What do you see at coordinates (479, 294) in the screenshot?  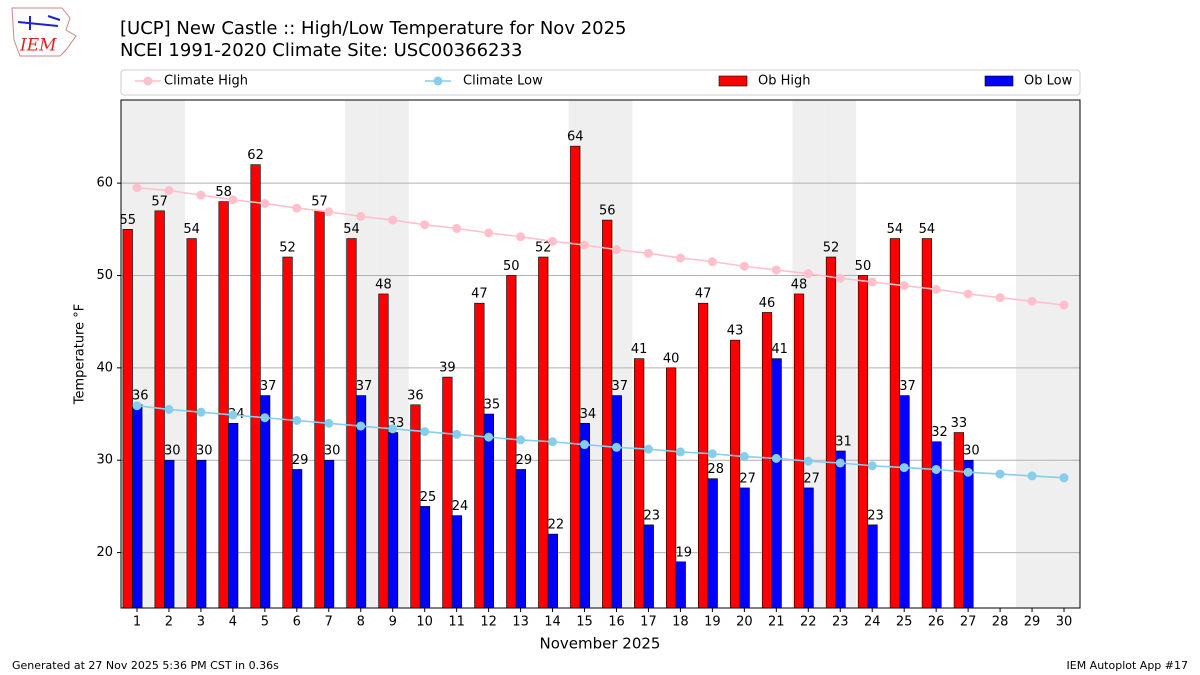 I see `data-label: 47` at bounding box center [479, 294].